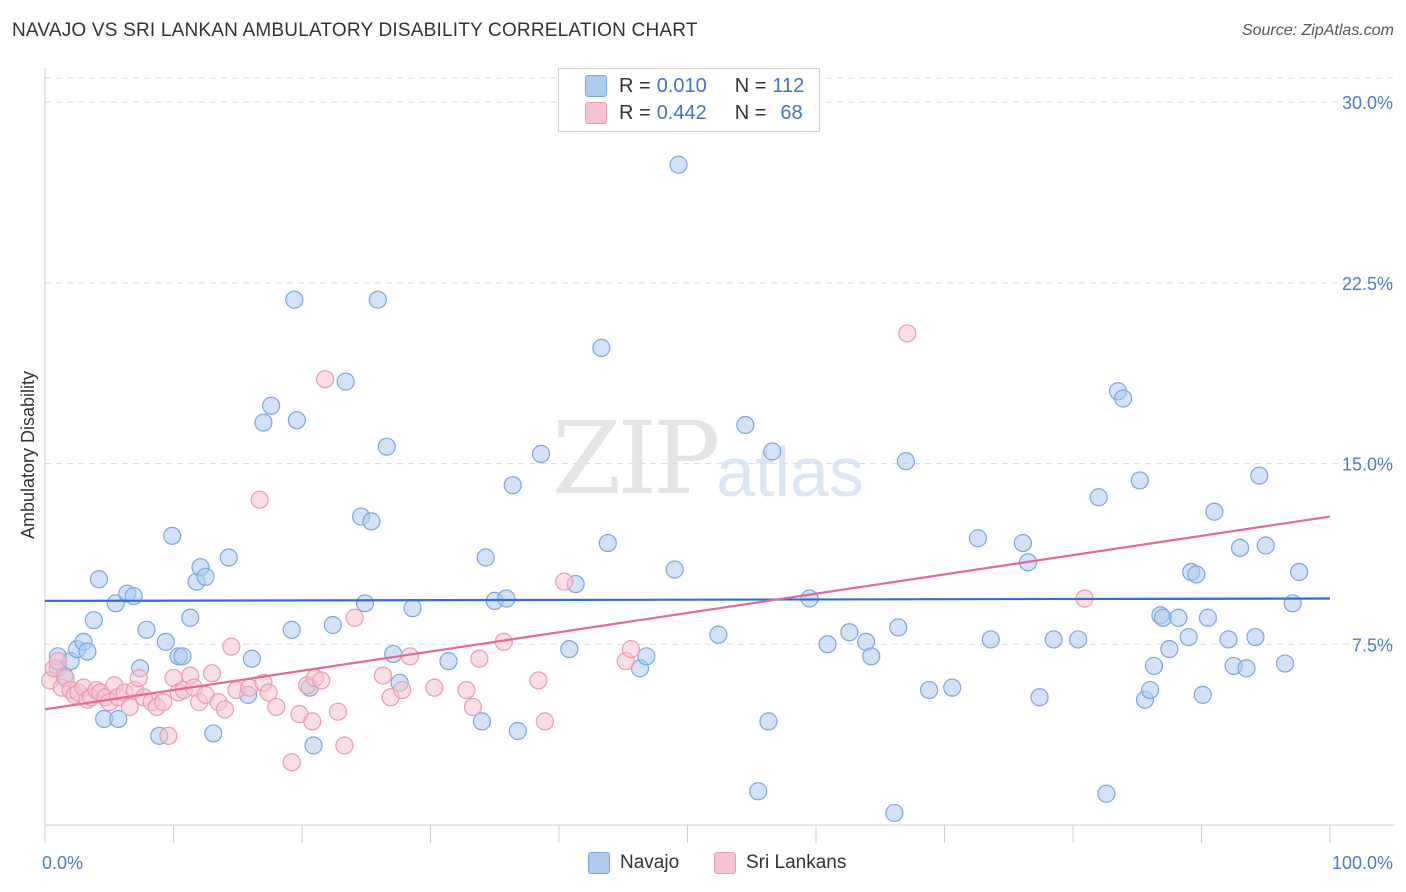  Describe the element at coordinates (1367, 284) in the screenshot. I see `y-tick-label: 22.5%` at that location.